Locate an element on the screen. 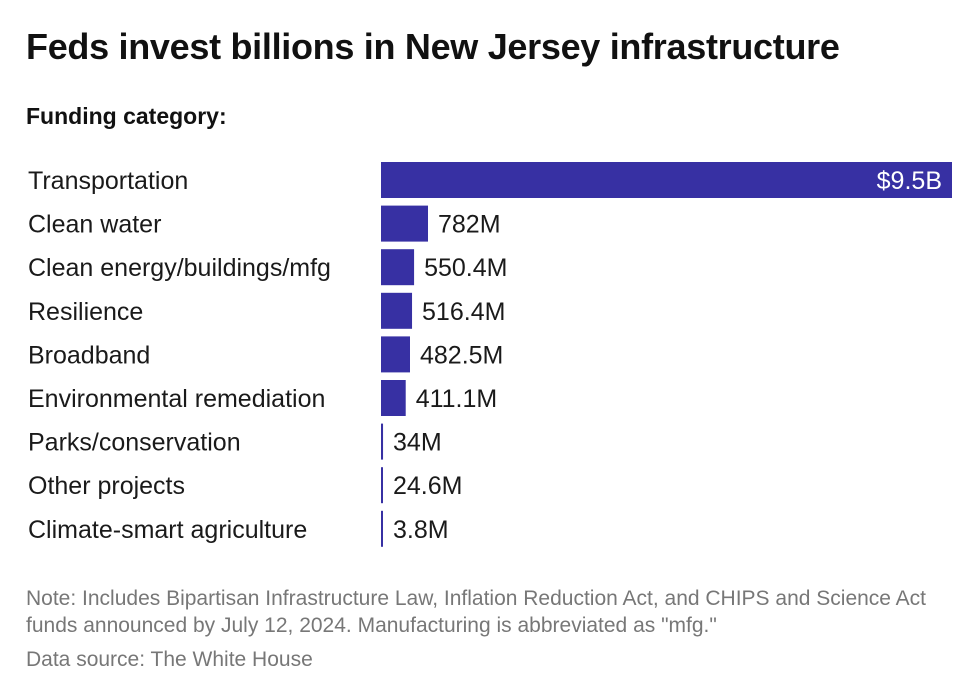 The width and height of the screenshot is (980, 699). value-label: 411.1M is located at coordinates (457, 399).